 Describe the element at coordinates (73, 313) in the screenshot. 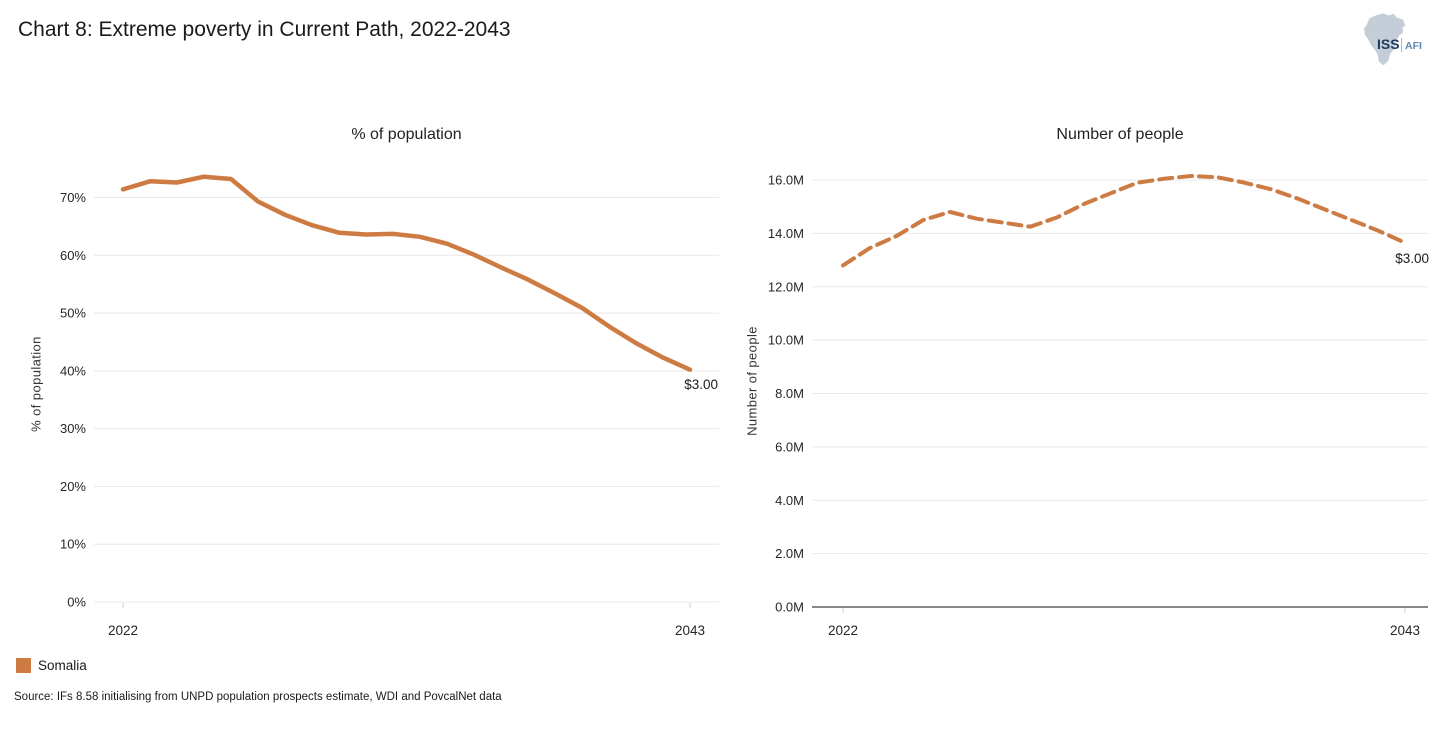

I see `y-tick-label: 50%` at that location.